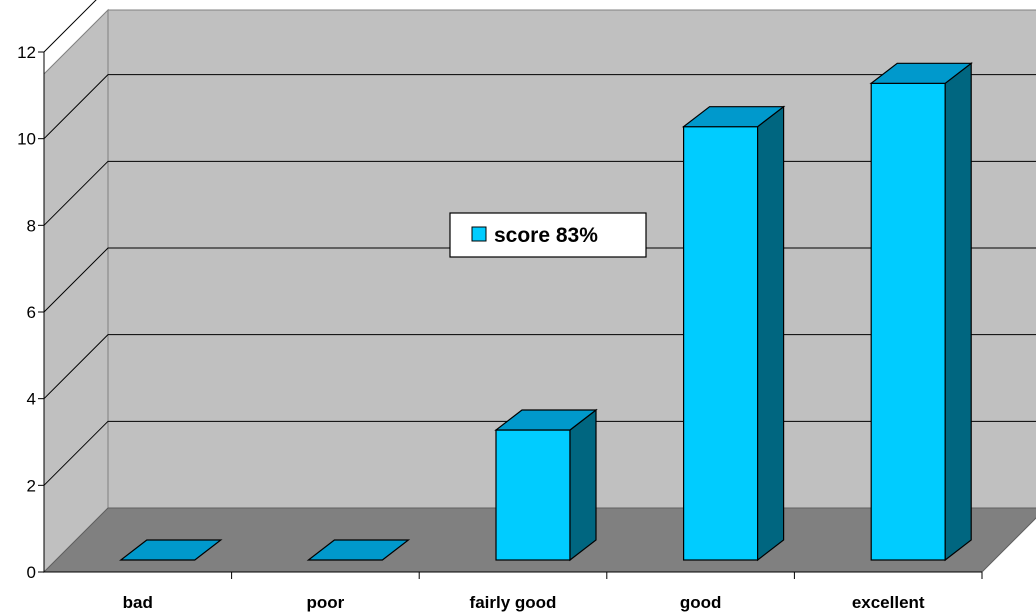 The width and height of the screenshot is (1036, 616). What do you see at coordinates (26, 52) in the screenshot?
I see `y-tick-label: 12` at bounding box center [26, 52].